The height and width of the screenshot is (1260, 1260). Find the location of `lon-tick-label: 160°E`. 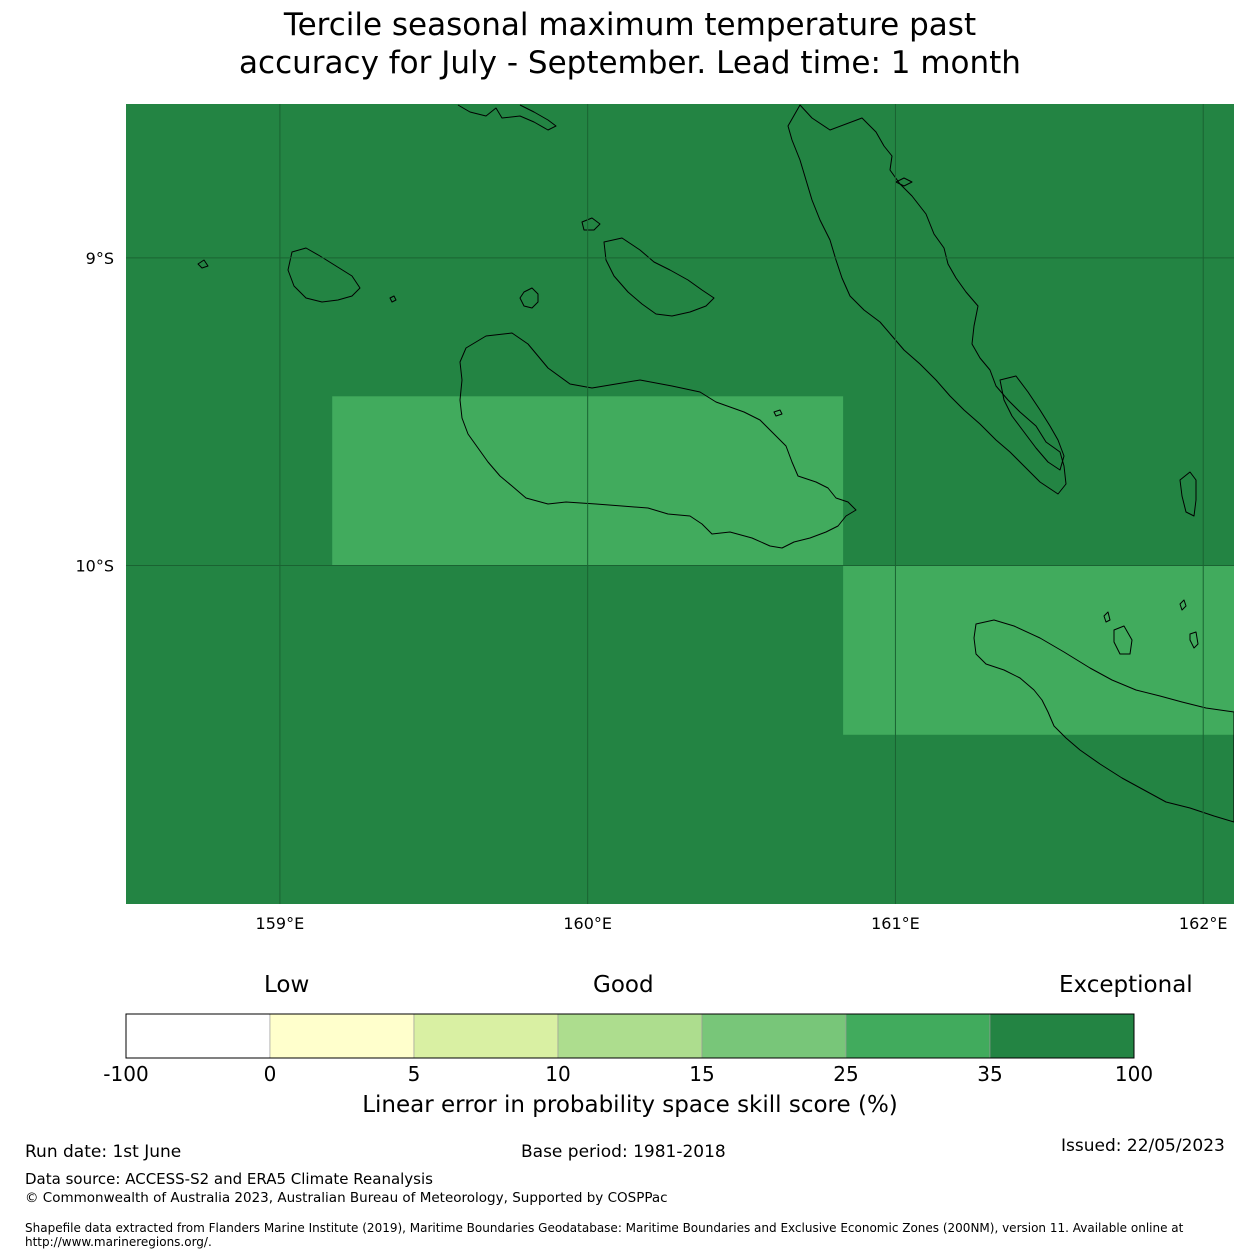

lon-tick-label: 160°E is located at coordinates (587, 923).